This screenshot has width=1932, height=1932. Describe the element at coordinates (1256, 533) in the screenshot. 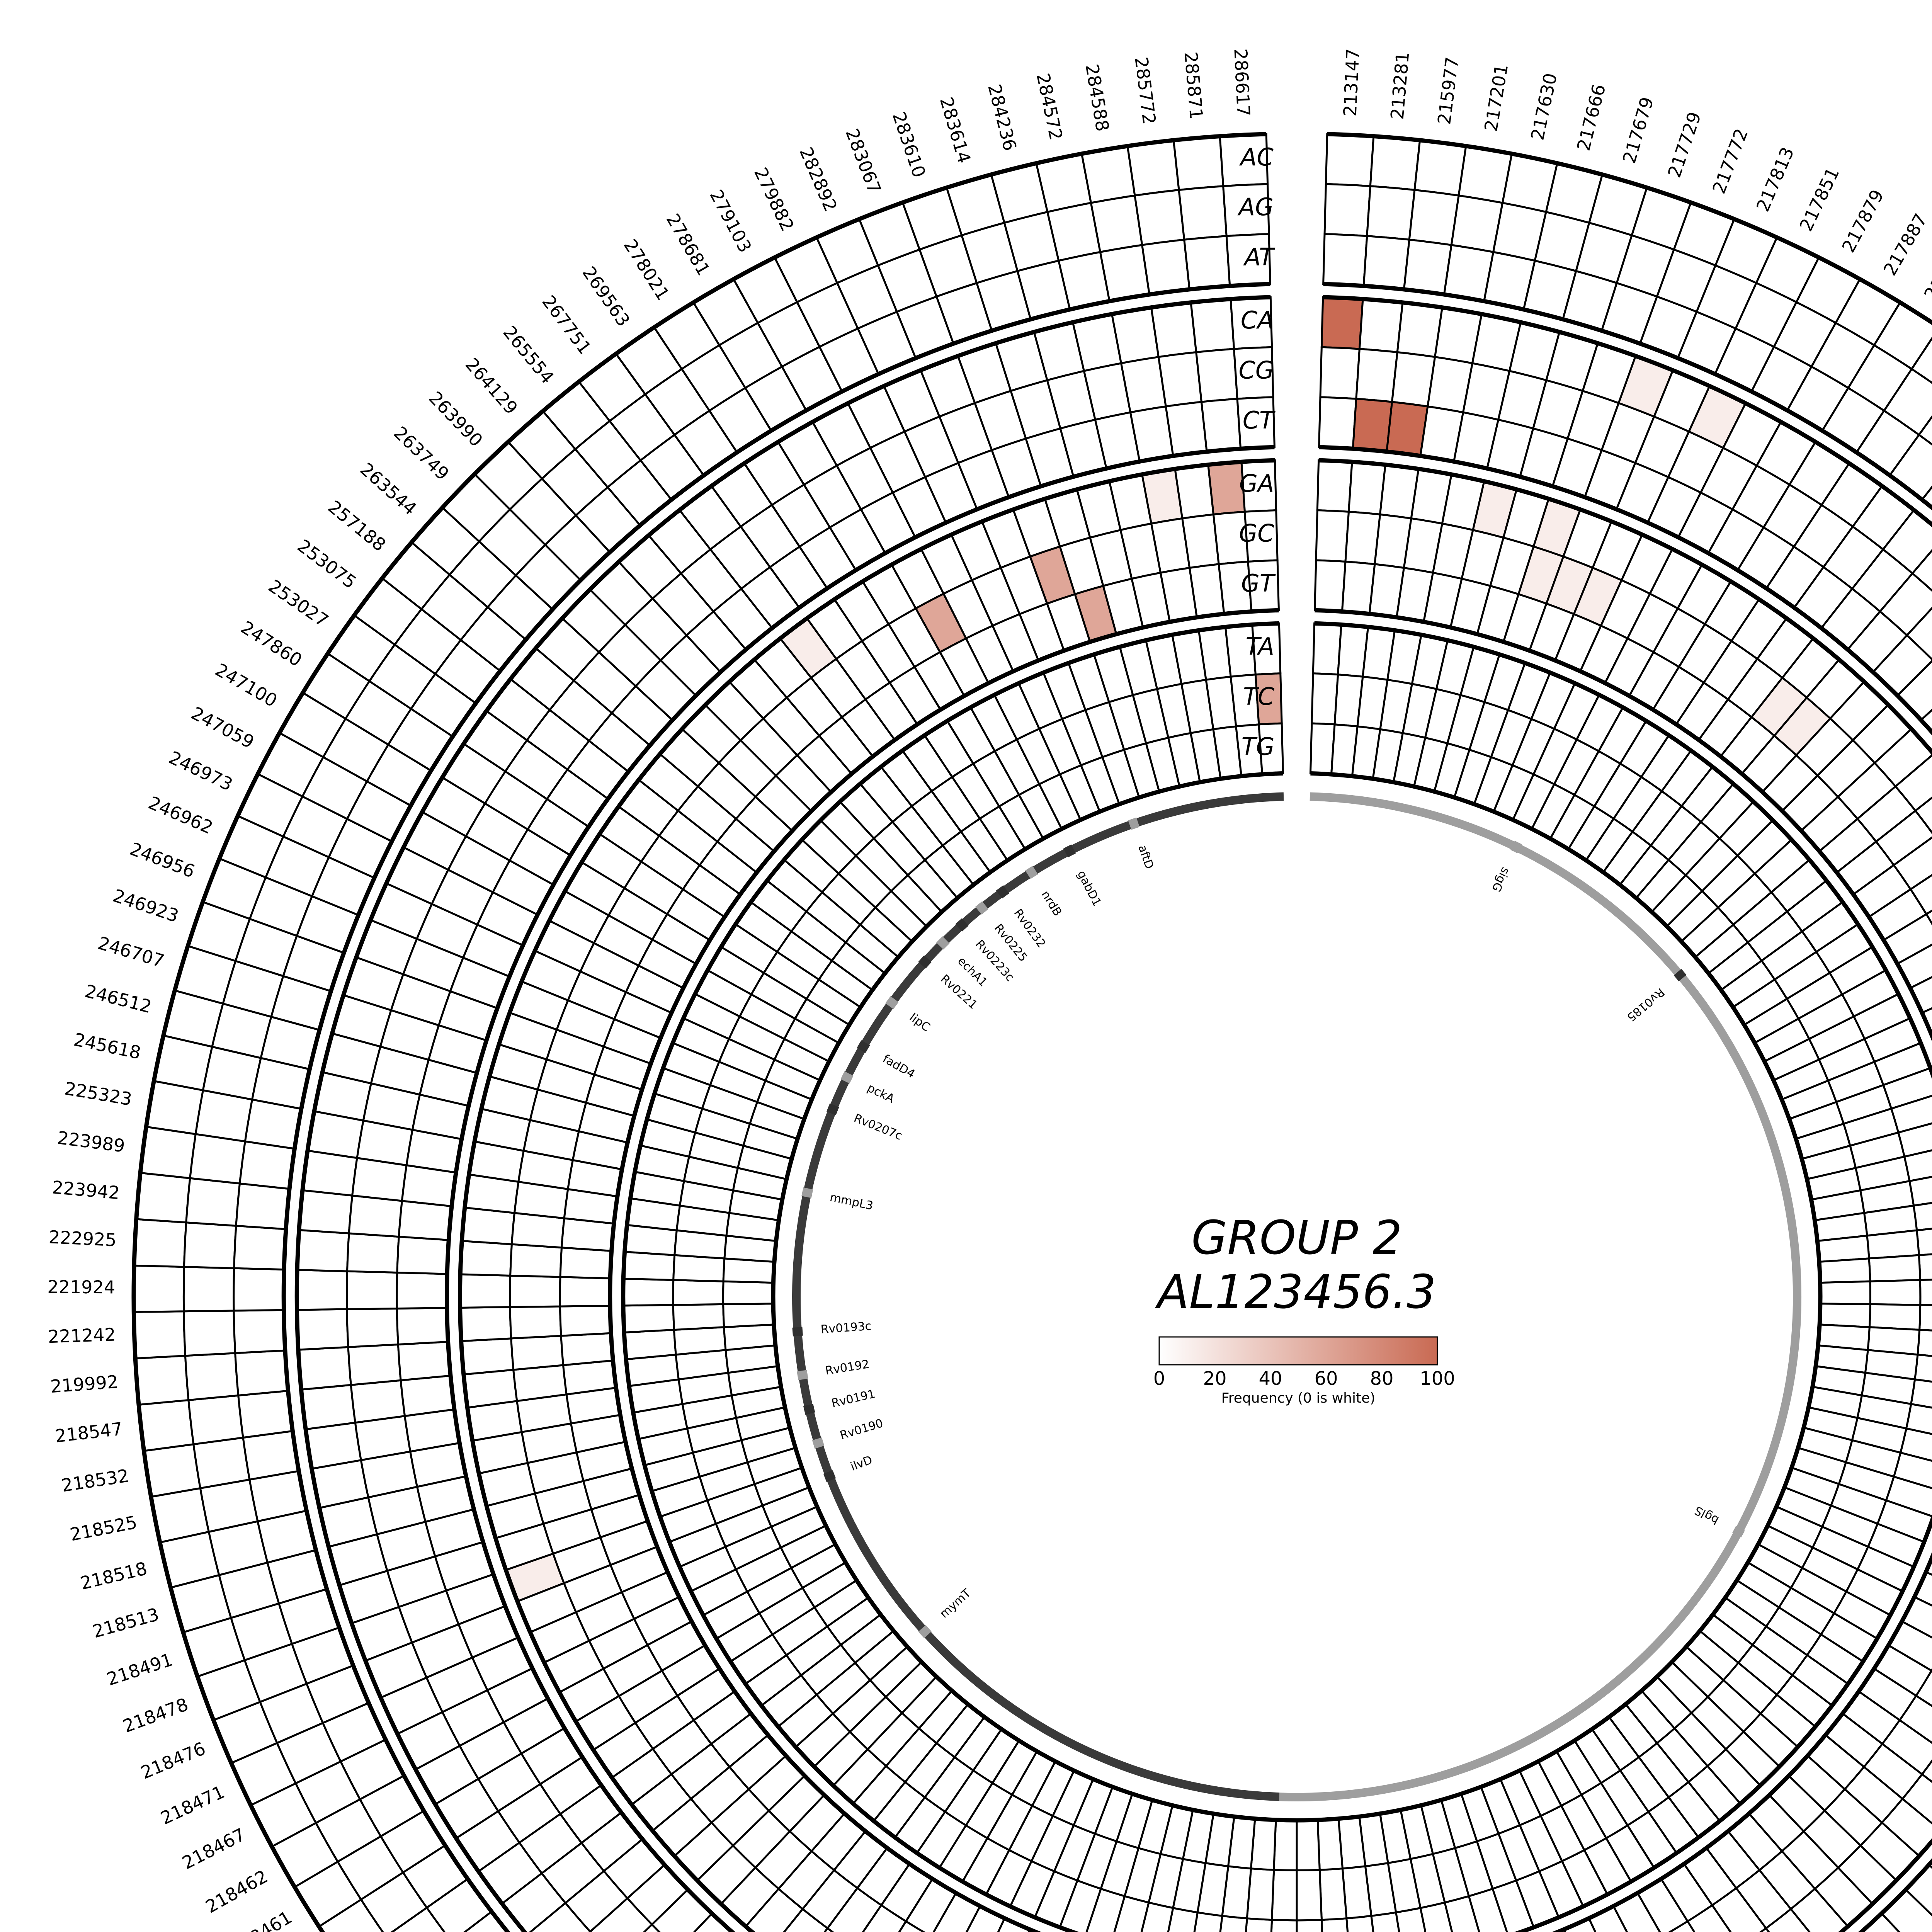

I see `row-label-gc: GC` at that location.